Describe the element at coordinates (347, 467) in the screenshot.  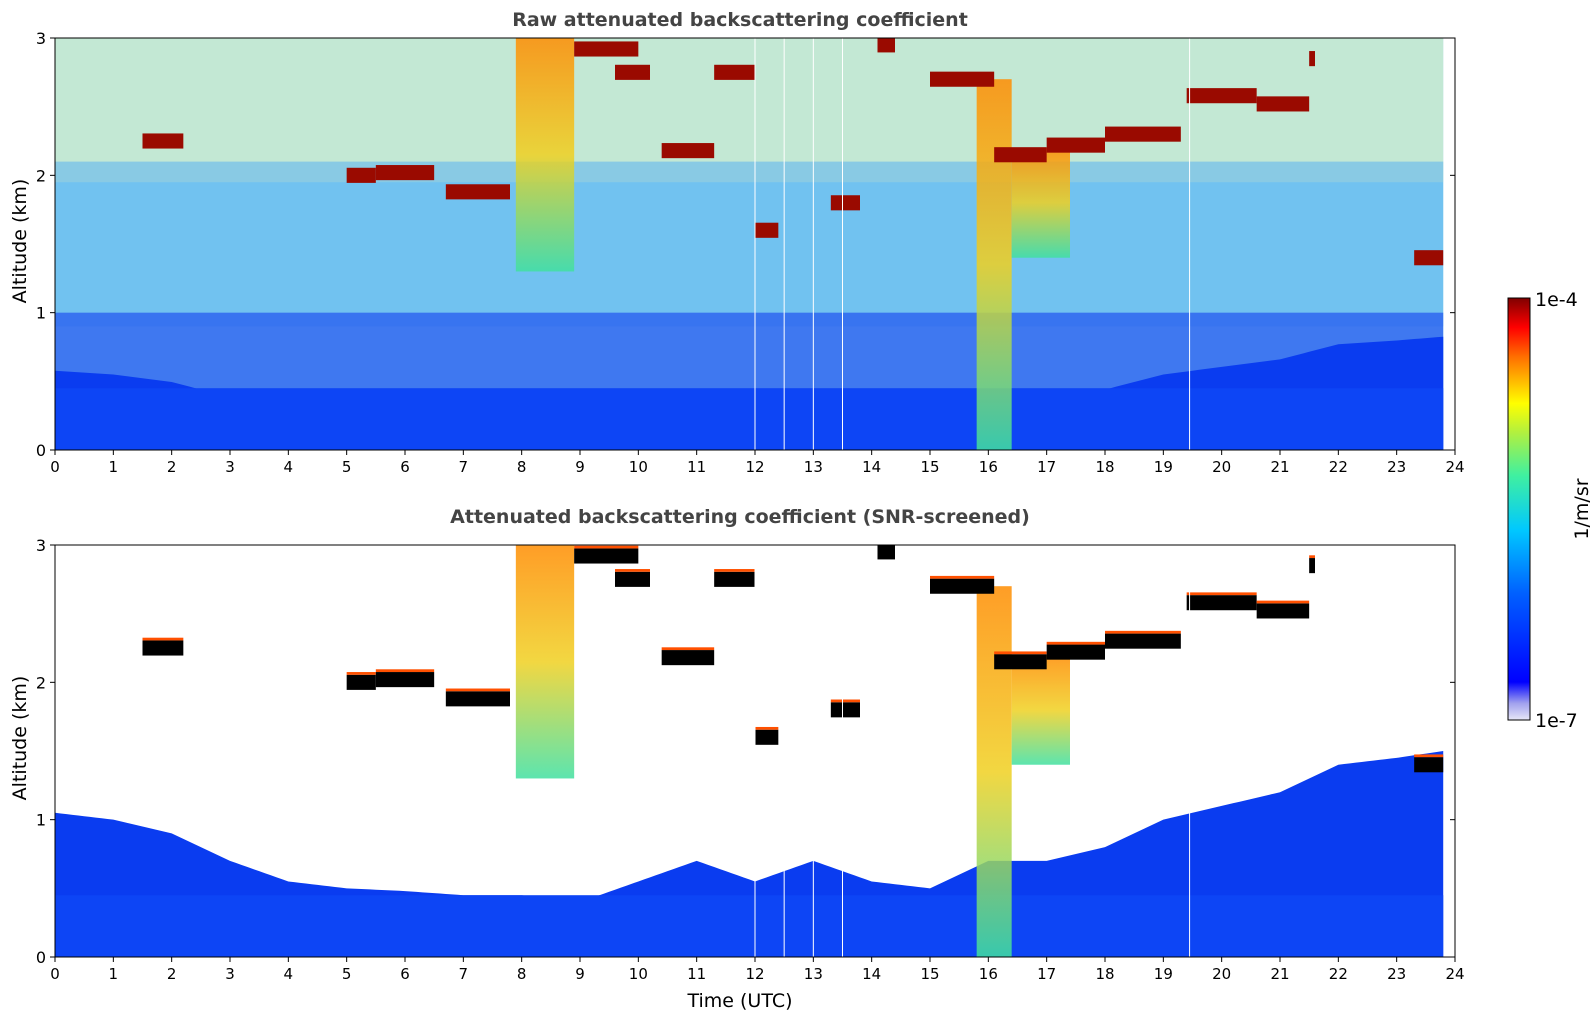
I see `x-tick-label: 5` at that location.